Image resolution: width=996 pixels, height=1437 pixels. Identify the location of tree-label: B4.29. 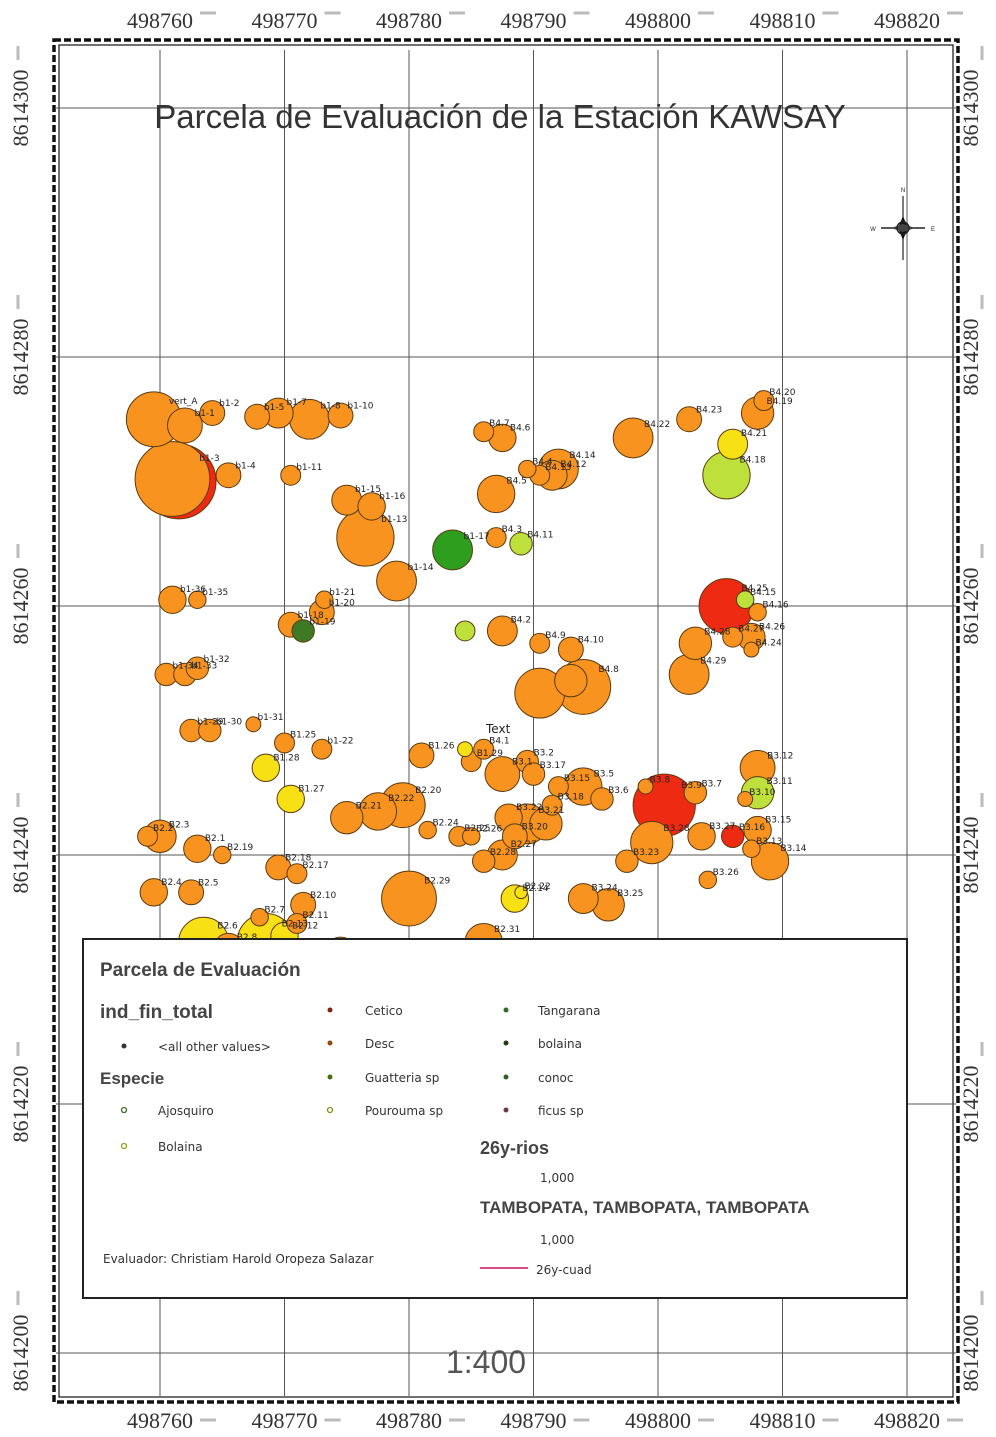
(713, 662).